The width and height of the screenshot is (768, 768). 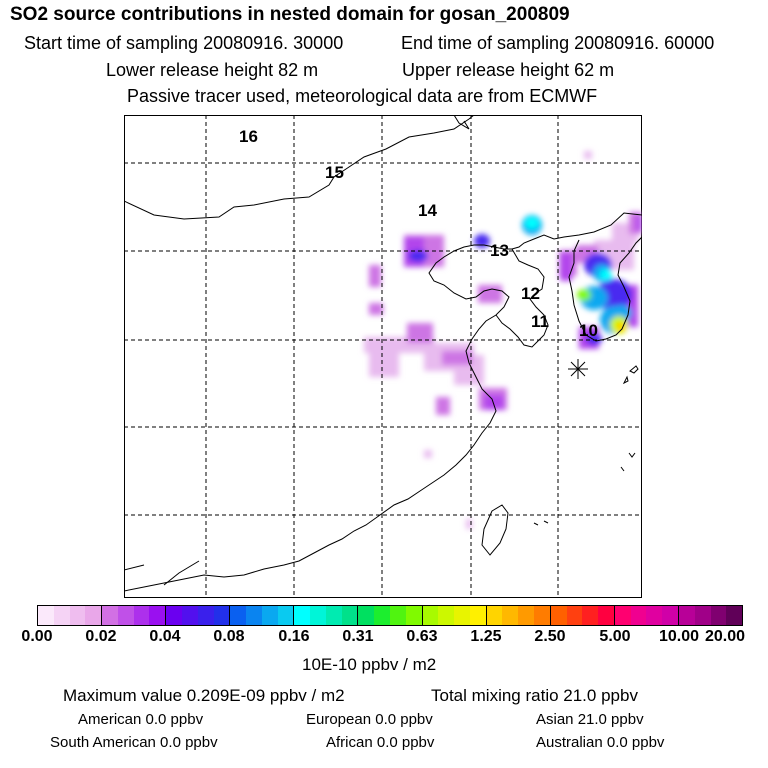 What do you see at coordinates (540, 321) in the screenshot?
I see `day-label-11: 11` at bounding box center [540, 321].